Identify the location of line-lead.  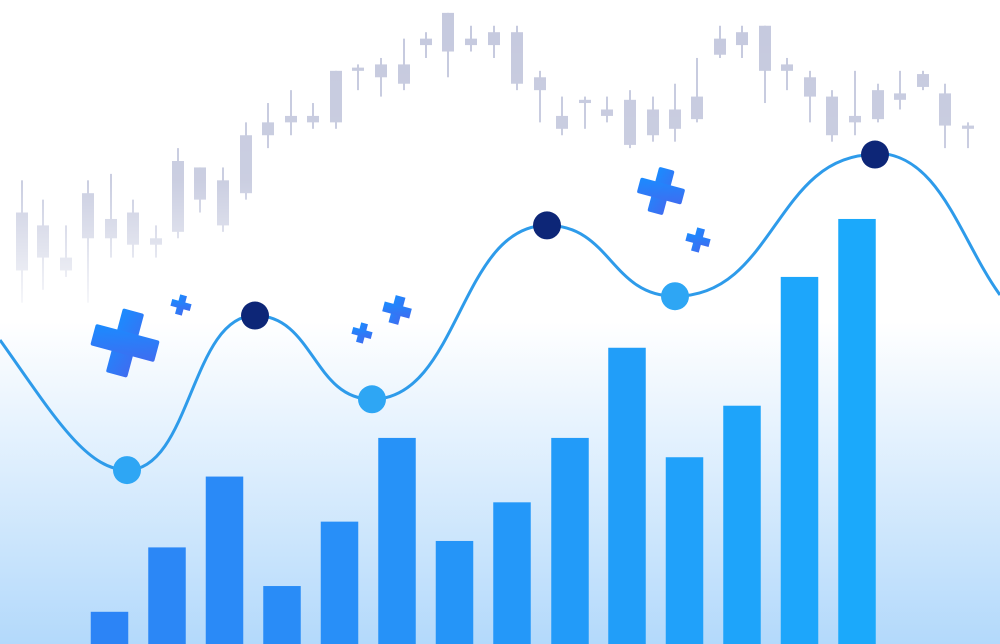
(64, 405).